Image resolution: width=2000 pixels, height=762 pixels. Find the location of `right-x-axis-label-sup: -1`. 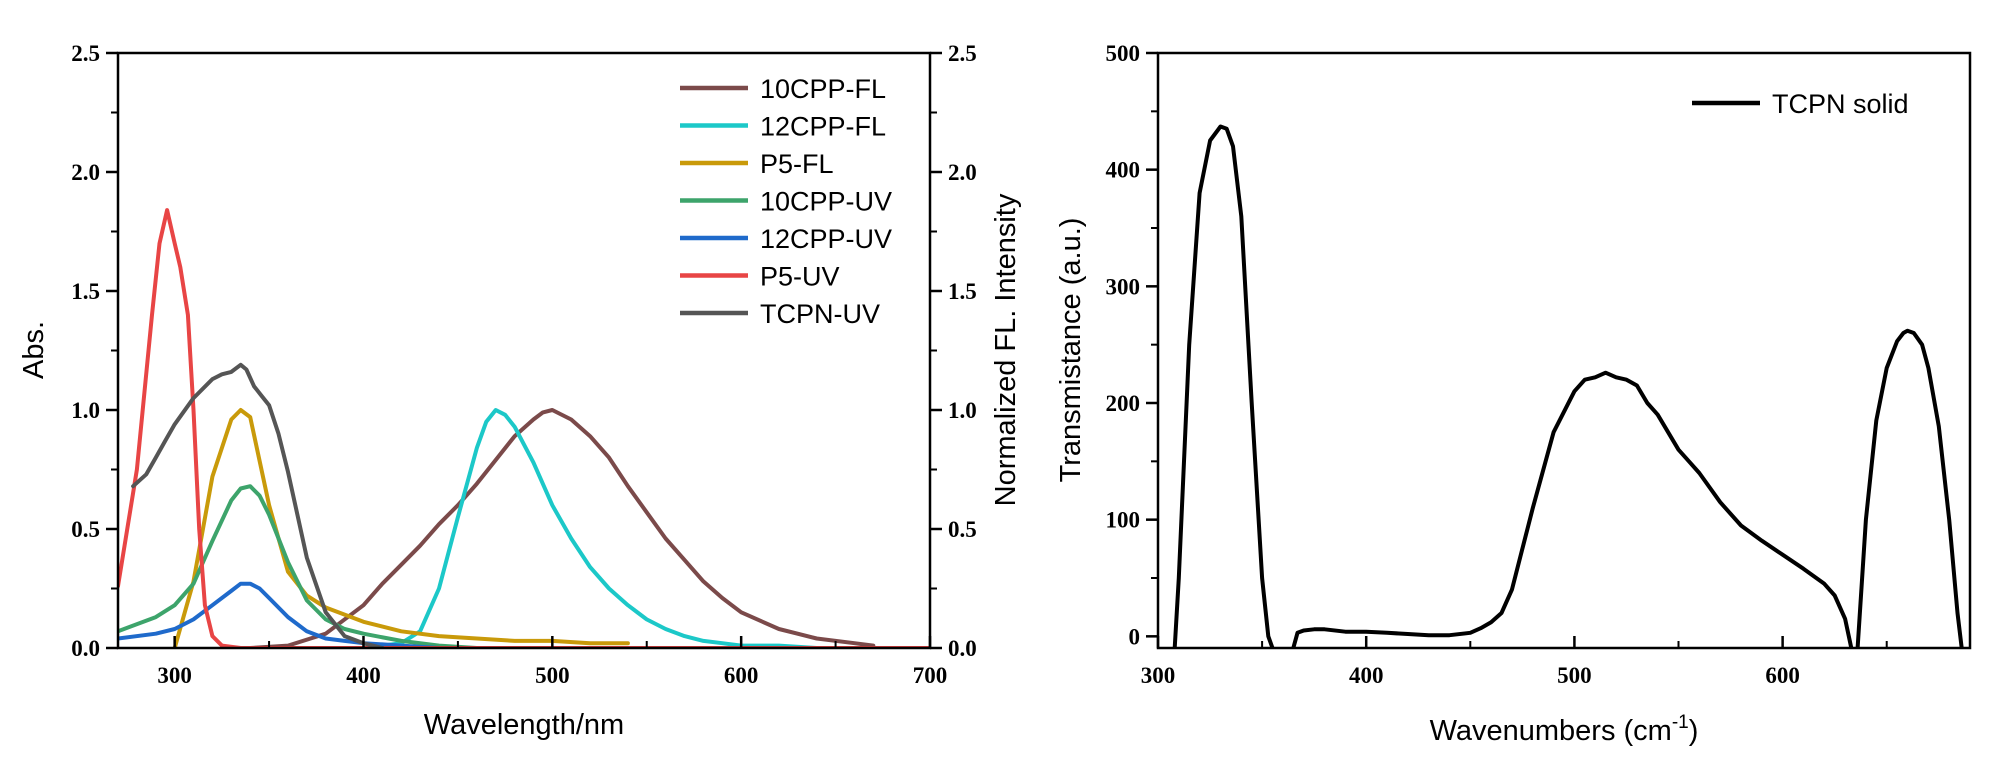

right-x-axis-label-sup: -1 is located at coordinates (1680, 722).